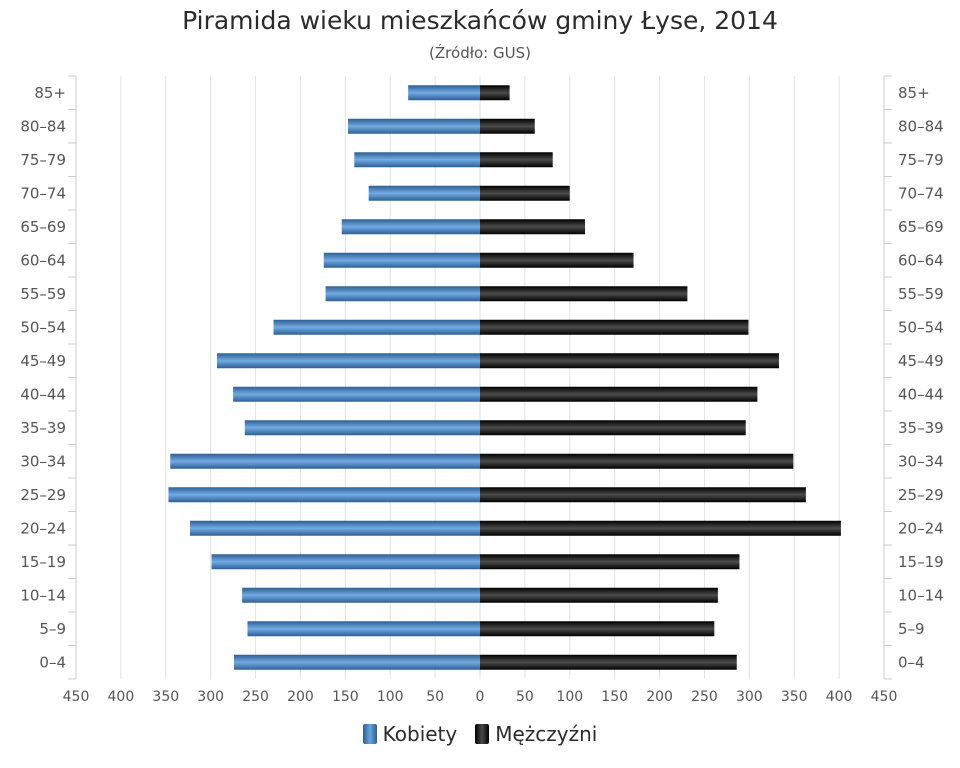 The width and height of the screenshot is (960, 768). What do you see at coordinates (921, 193) in the screenshot?
I see `category-label-right: 70–74` at bounding box center [921, 193].